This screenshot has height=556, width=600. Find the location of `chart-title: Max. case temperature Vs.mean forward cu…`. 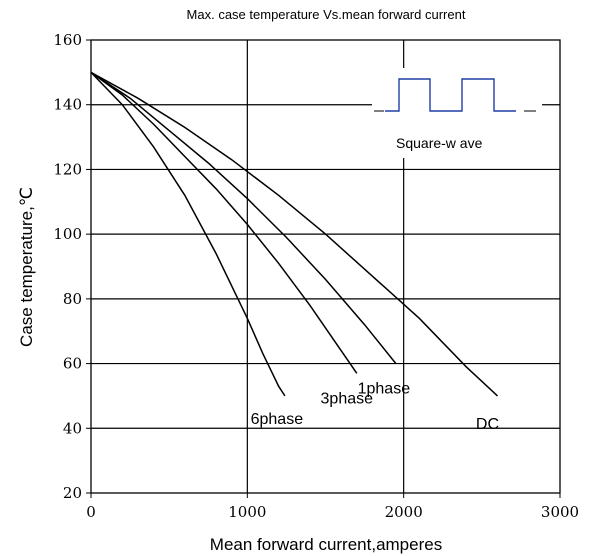

chart-title: Max. case temperature Vs.mean forward cu… is located at coordinates (326, 14).